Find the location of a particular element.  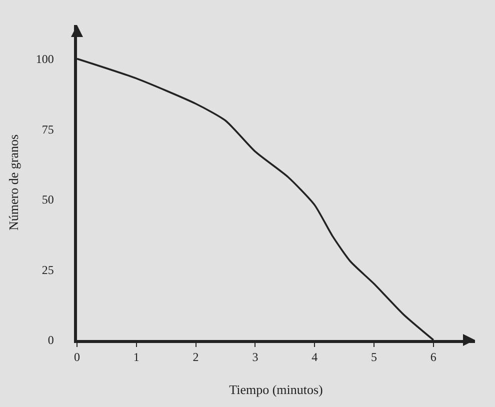

x-tick-label: 6 is located at coordinates (433, 357).